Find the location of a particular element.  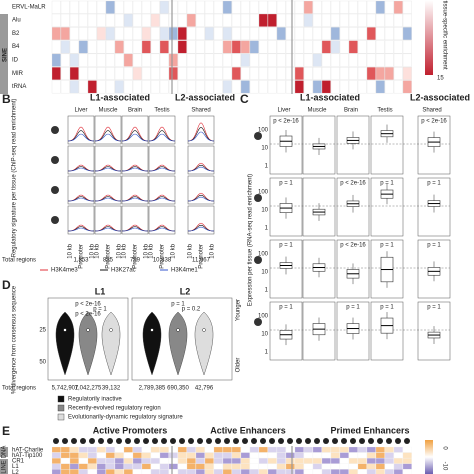

row-label: CR1 is located at coordinates (18, 462).